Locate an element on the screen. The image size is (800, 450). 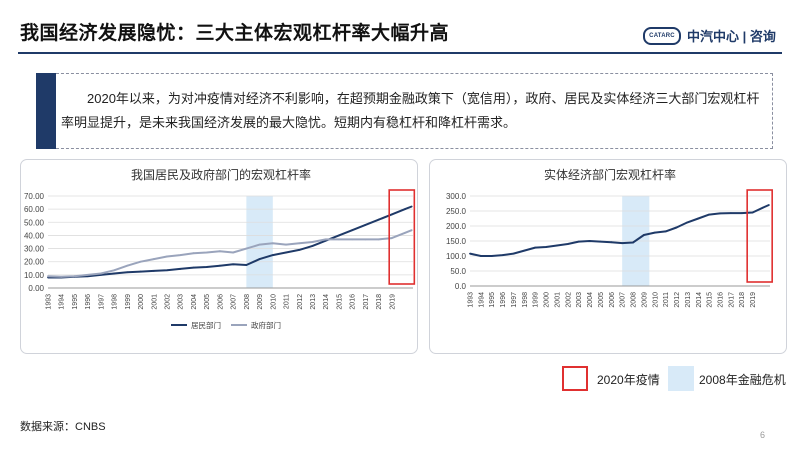
chart-title: 我国居民及政府部门的宏观杠杆率 is located at coordinates (221, 174).